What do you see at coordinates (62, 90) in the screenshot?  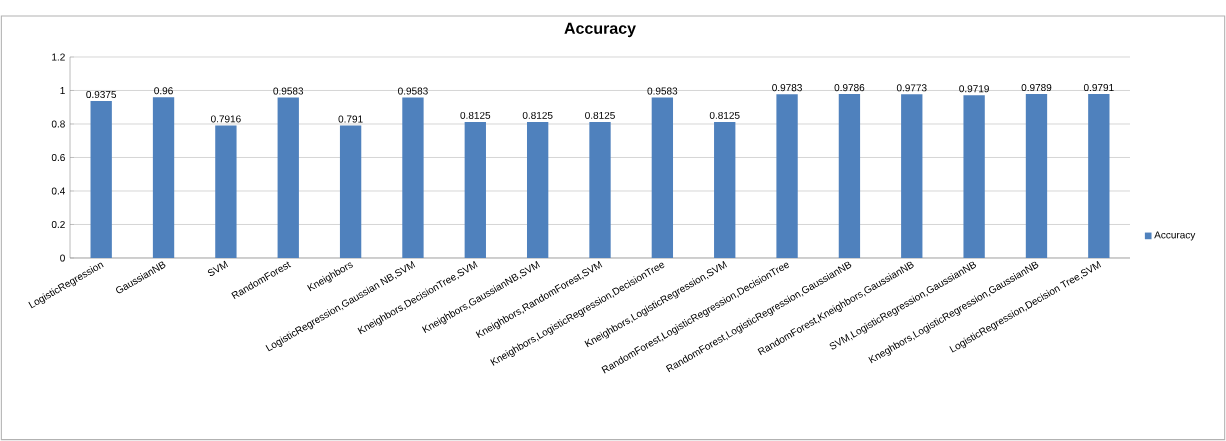 I see `y-tick-label: 1` at bounding box center [62, 90].